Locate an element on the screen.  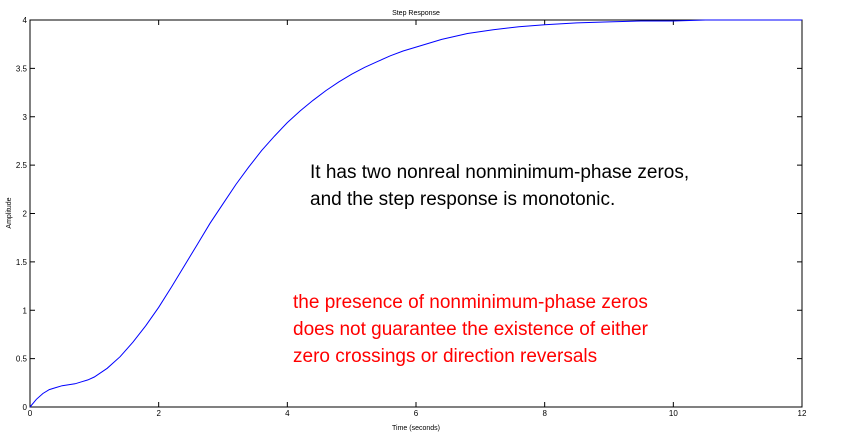
x-tick-label: 10 is located at coordinates (673, 413).